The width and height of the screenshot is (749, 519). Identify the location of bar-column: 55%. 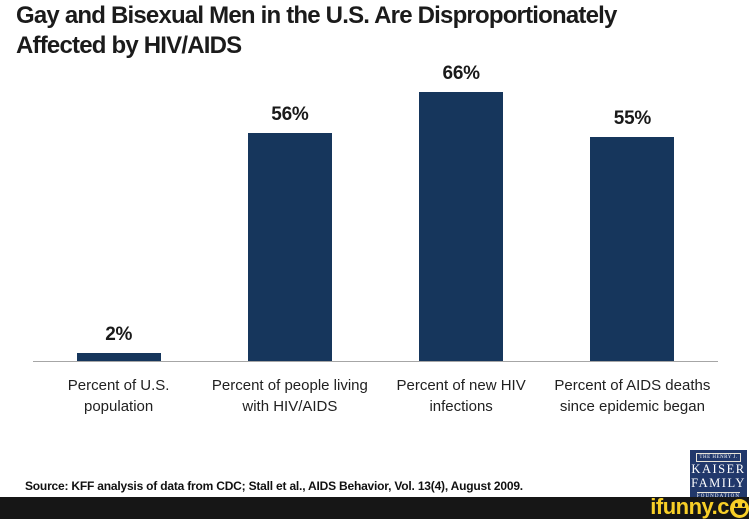
(632, 210).